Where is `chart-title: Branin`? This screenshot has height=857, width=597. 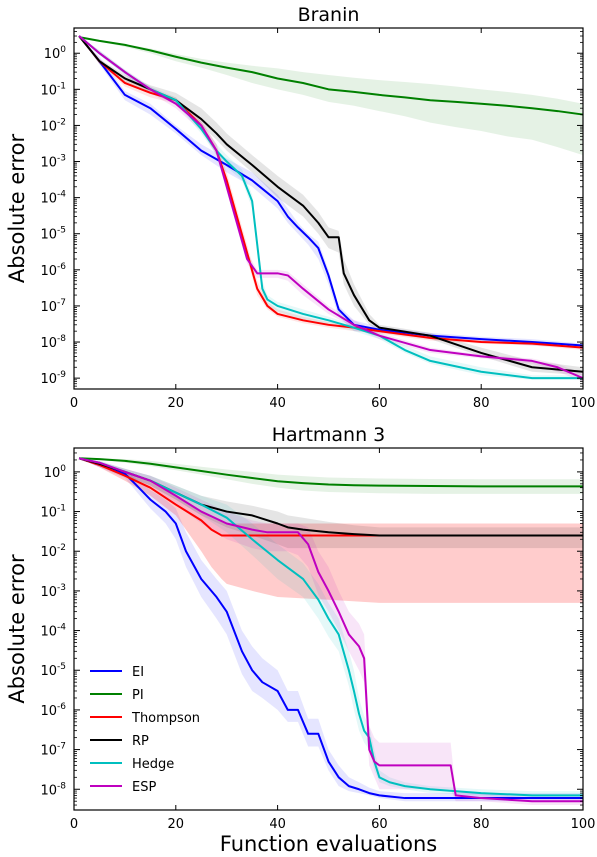 chart-title: Branin is located at coordinates (329, 15).